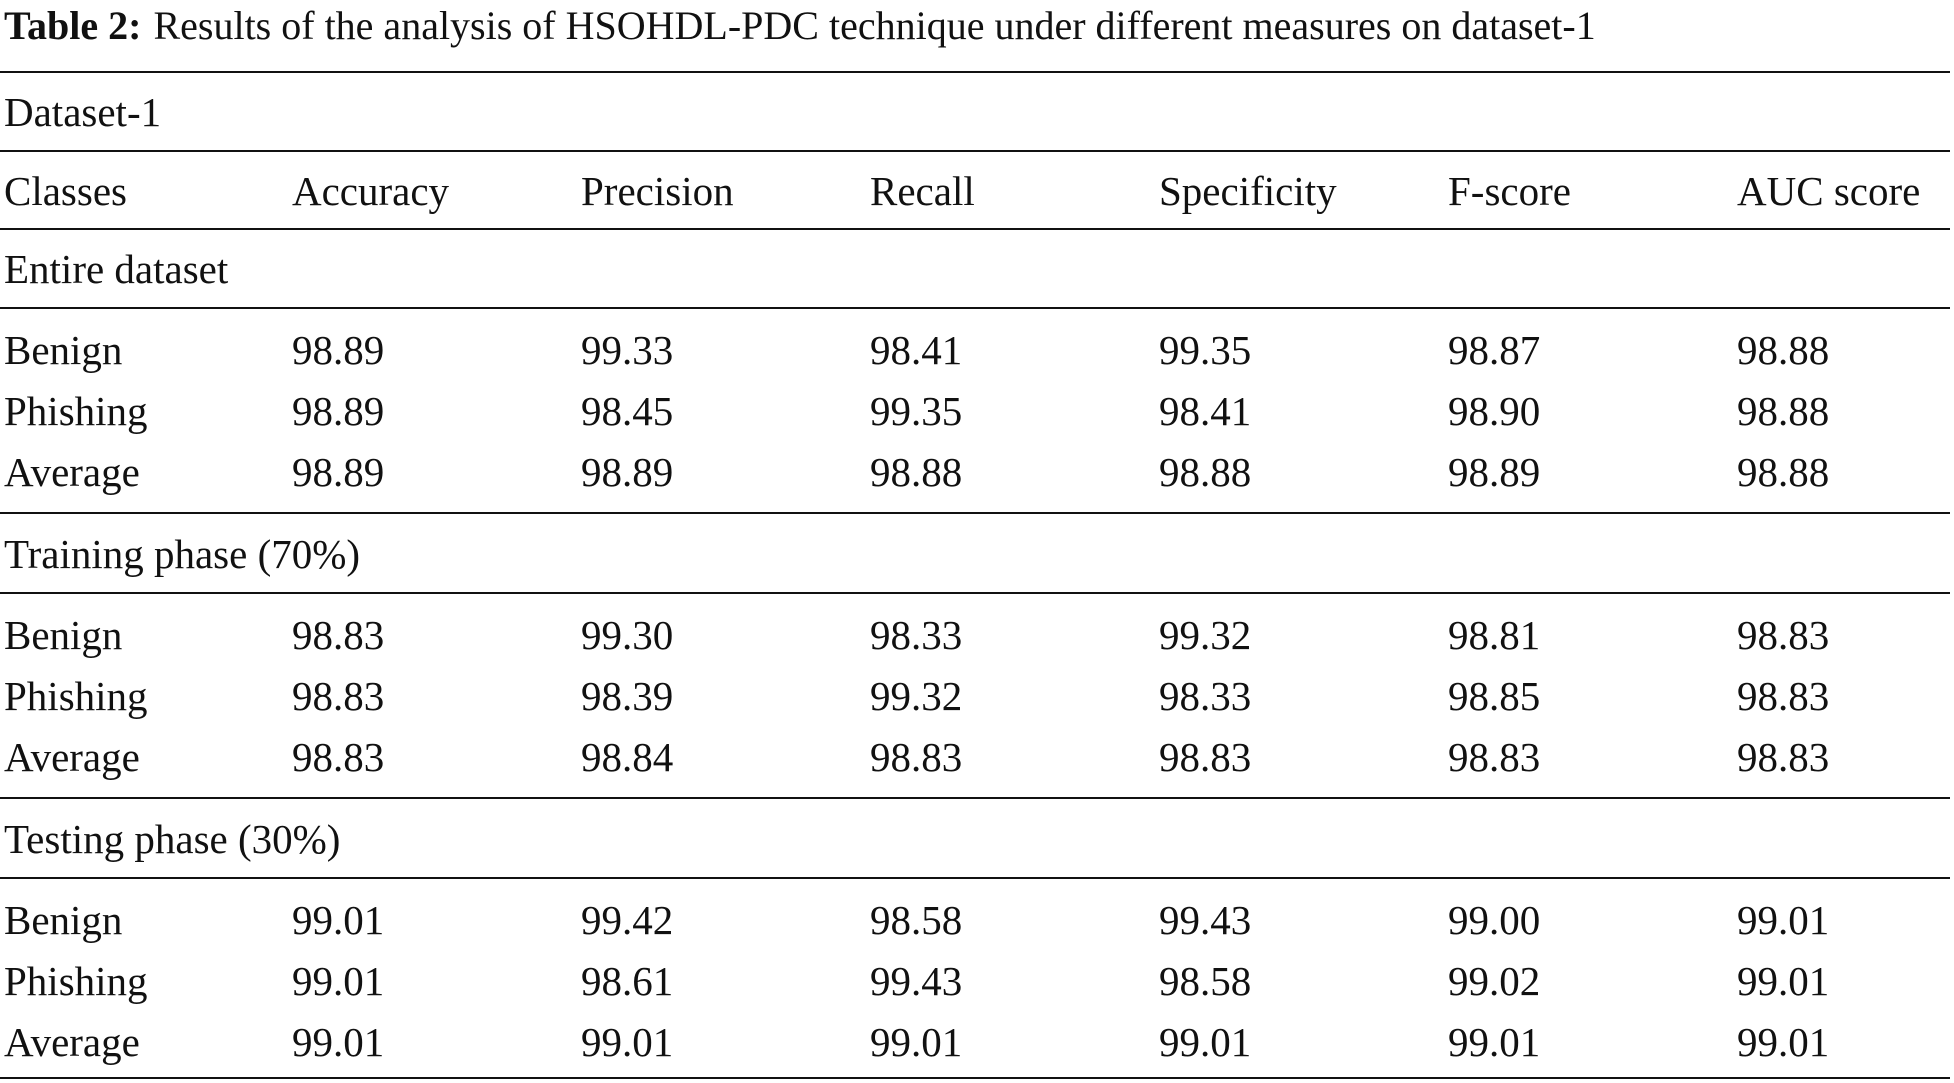  What do you see at coordinates (627, 696) in the screenshot?
I see `precision-cell: 98.39` at bounding box center [627, 696].